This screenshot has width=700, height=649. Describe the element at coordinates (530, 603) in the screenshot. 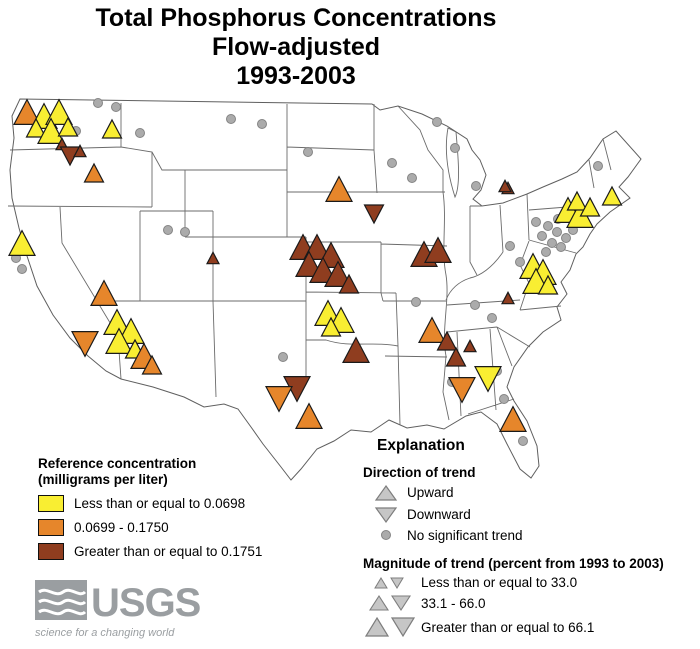

I see `magnitude-item-medium: 33.1 - 66.0` at that location.